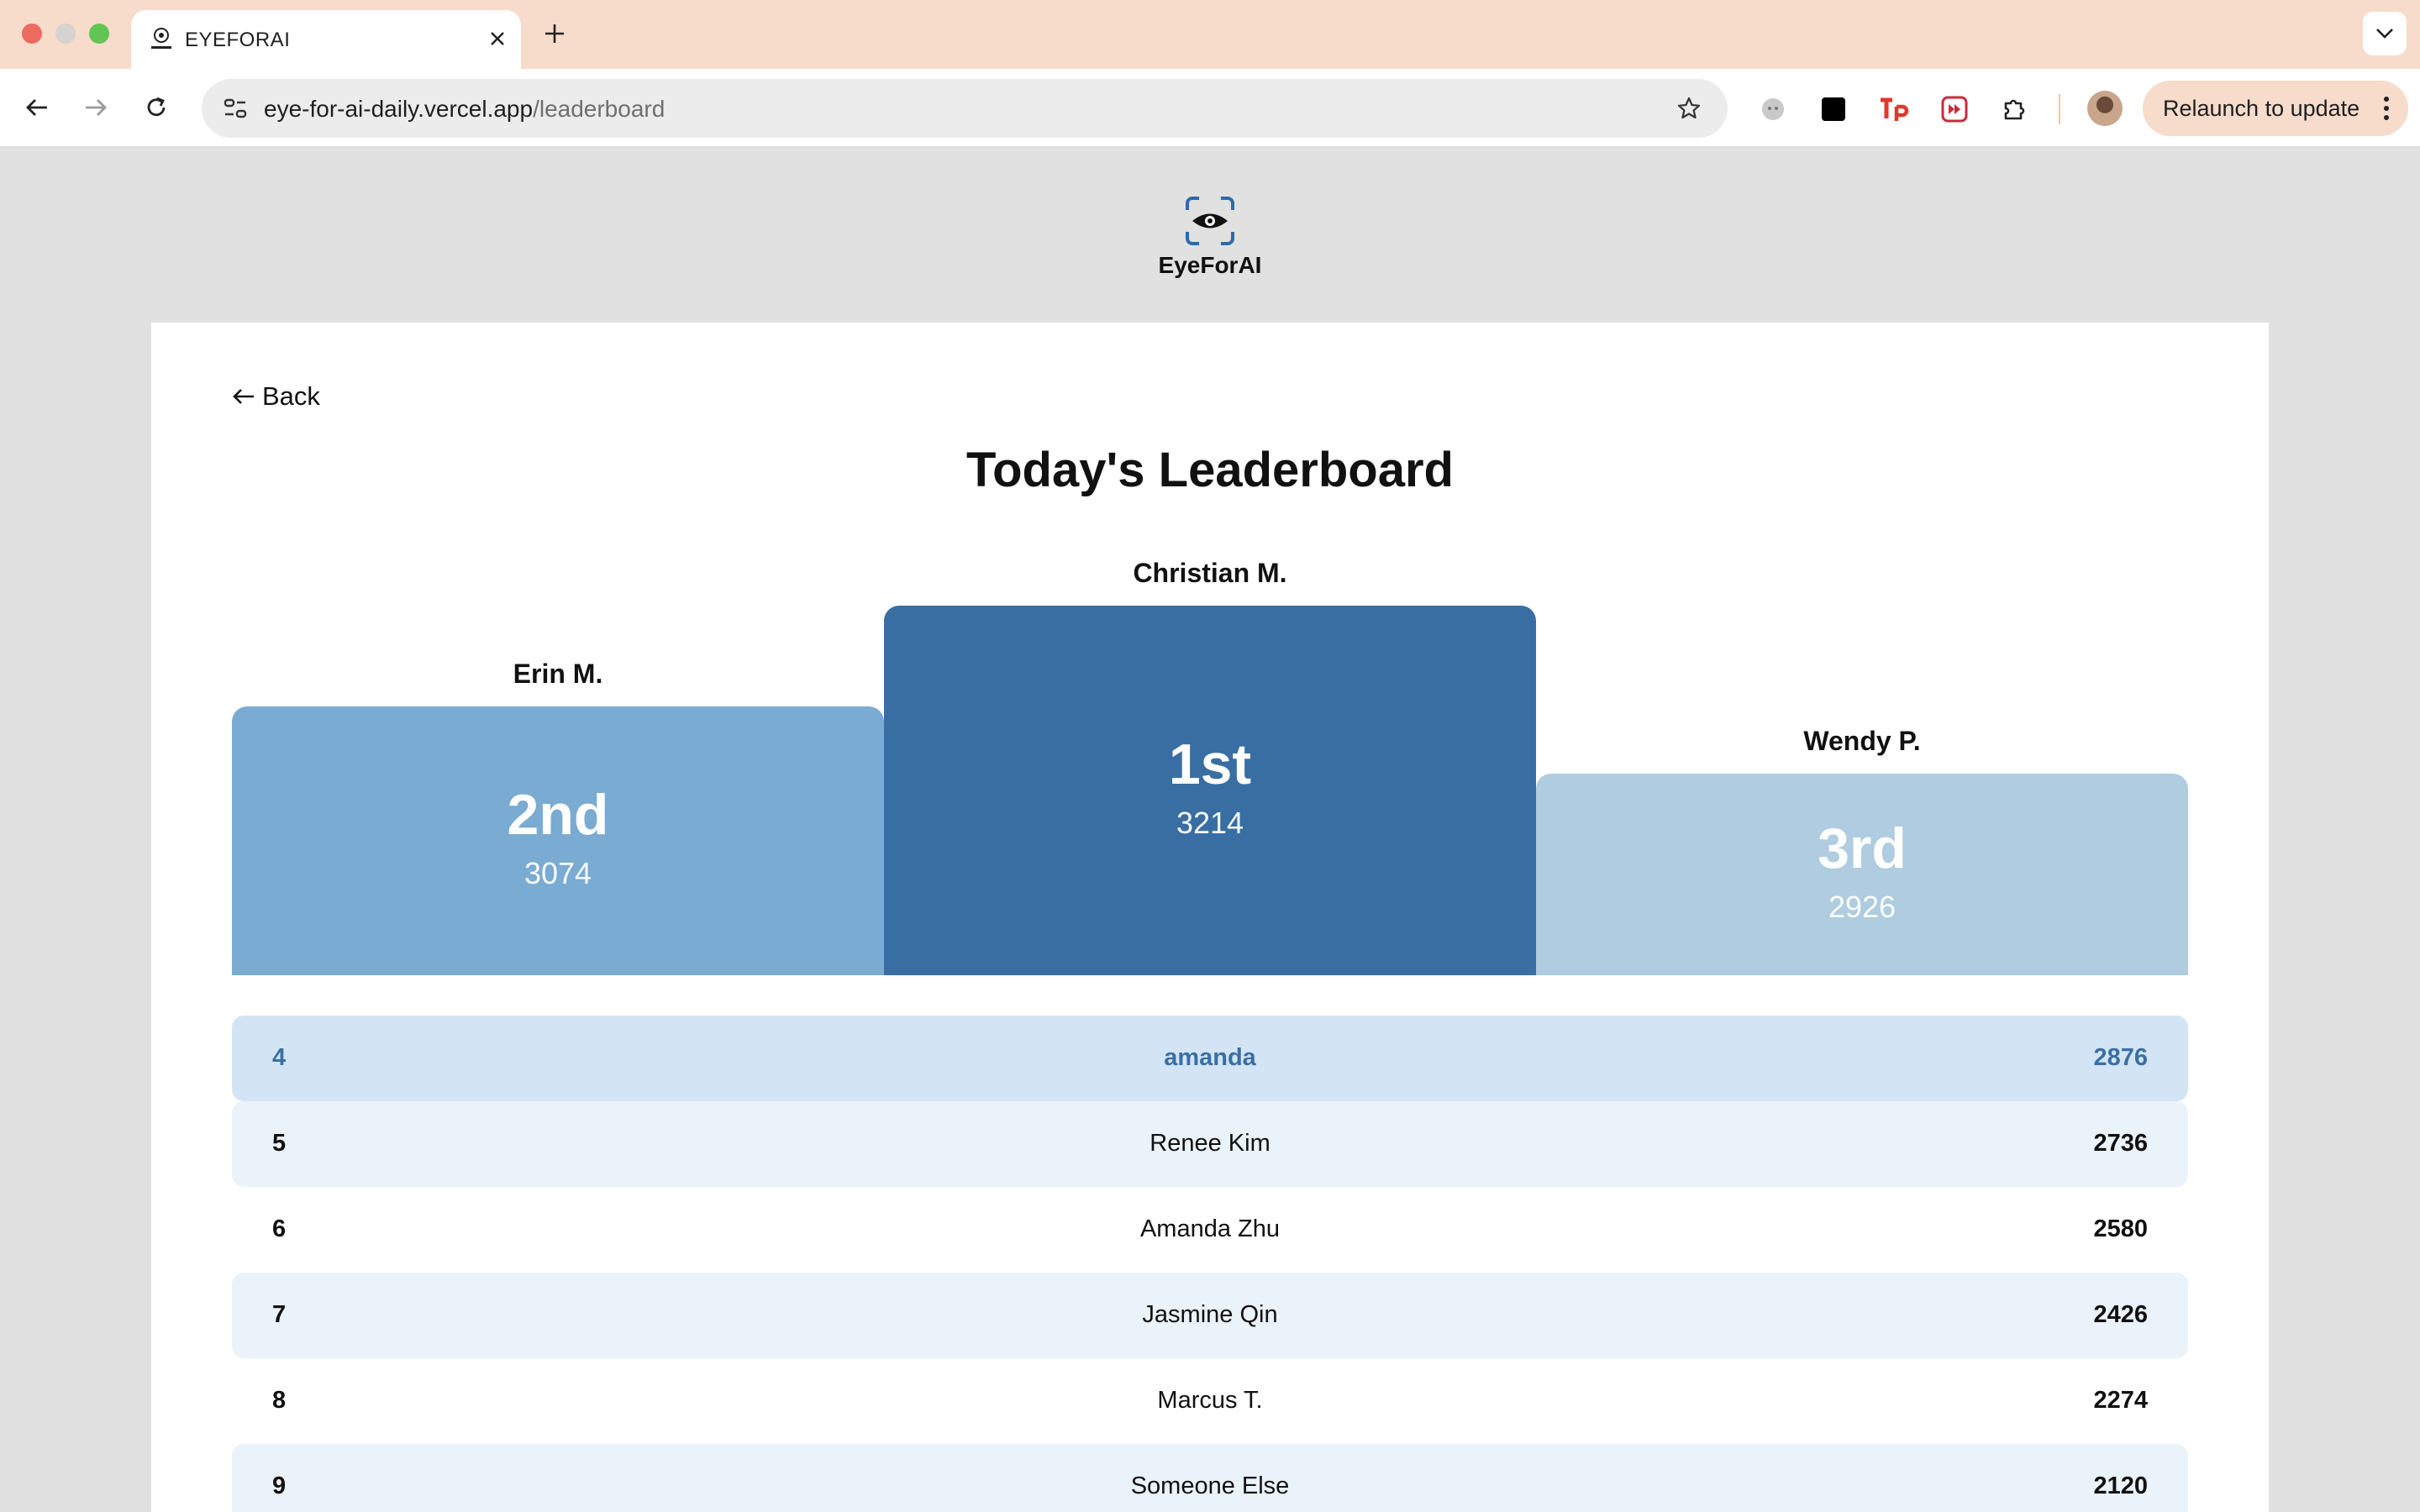 This screenshot has height=1512, width=2420. I want to click on row-rank: 9, so click(279, 1486).